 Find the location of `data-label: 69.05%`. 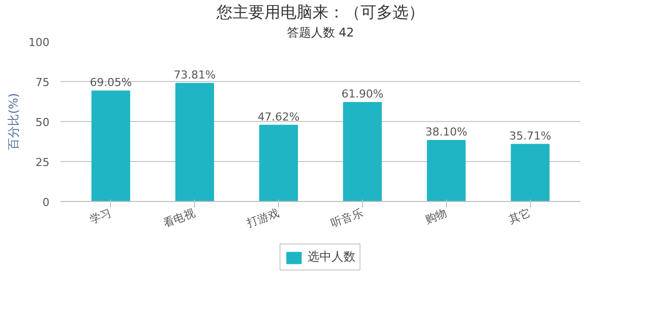

data-label: 69.05% is located at coordinates (111, 83).